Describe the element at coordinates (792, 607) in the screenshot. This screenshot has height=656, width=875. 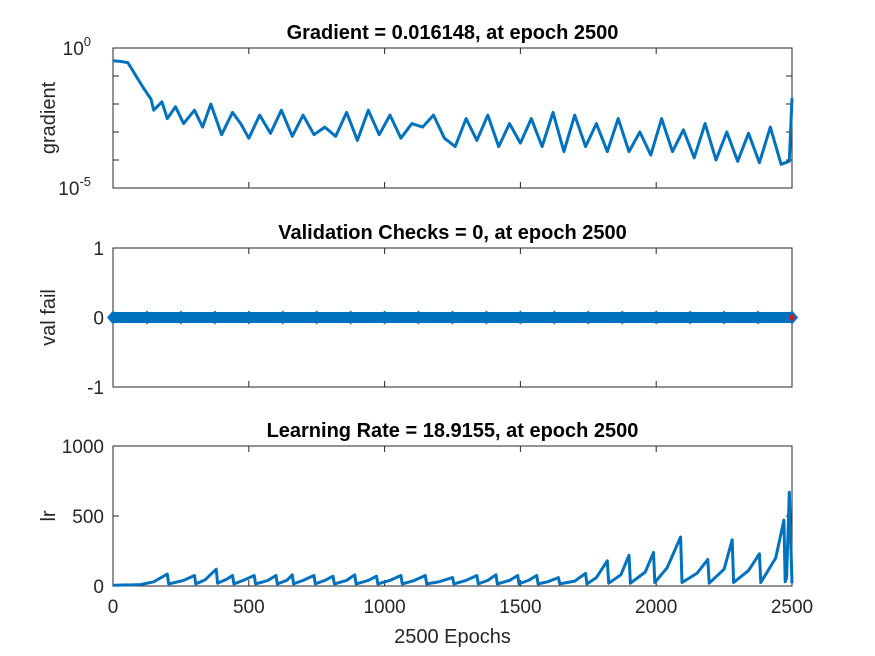
I see `x-tick-label: 2500` at that location.